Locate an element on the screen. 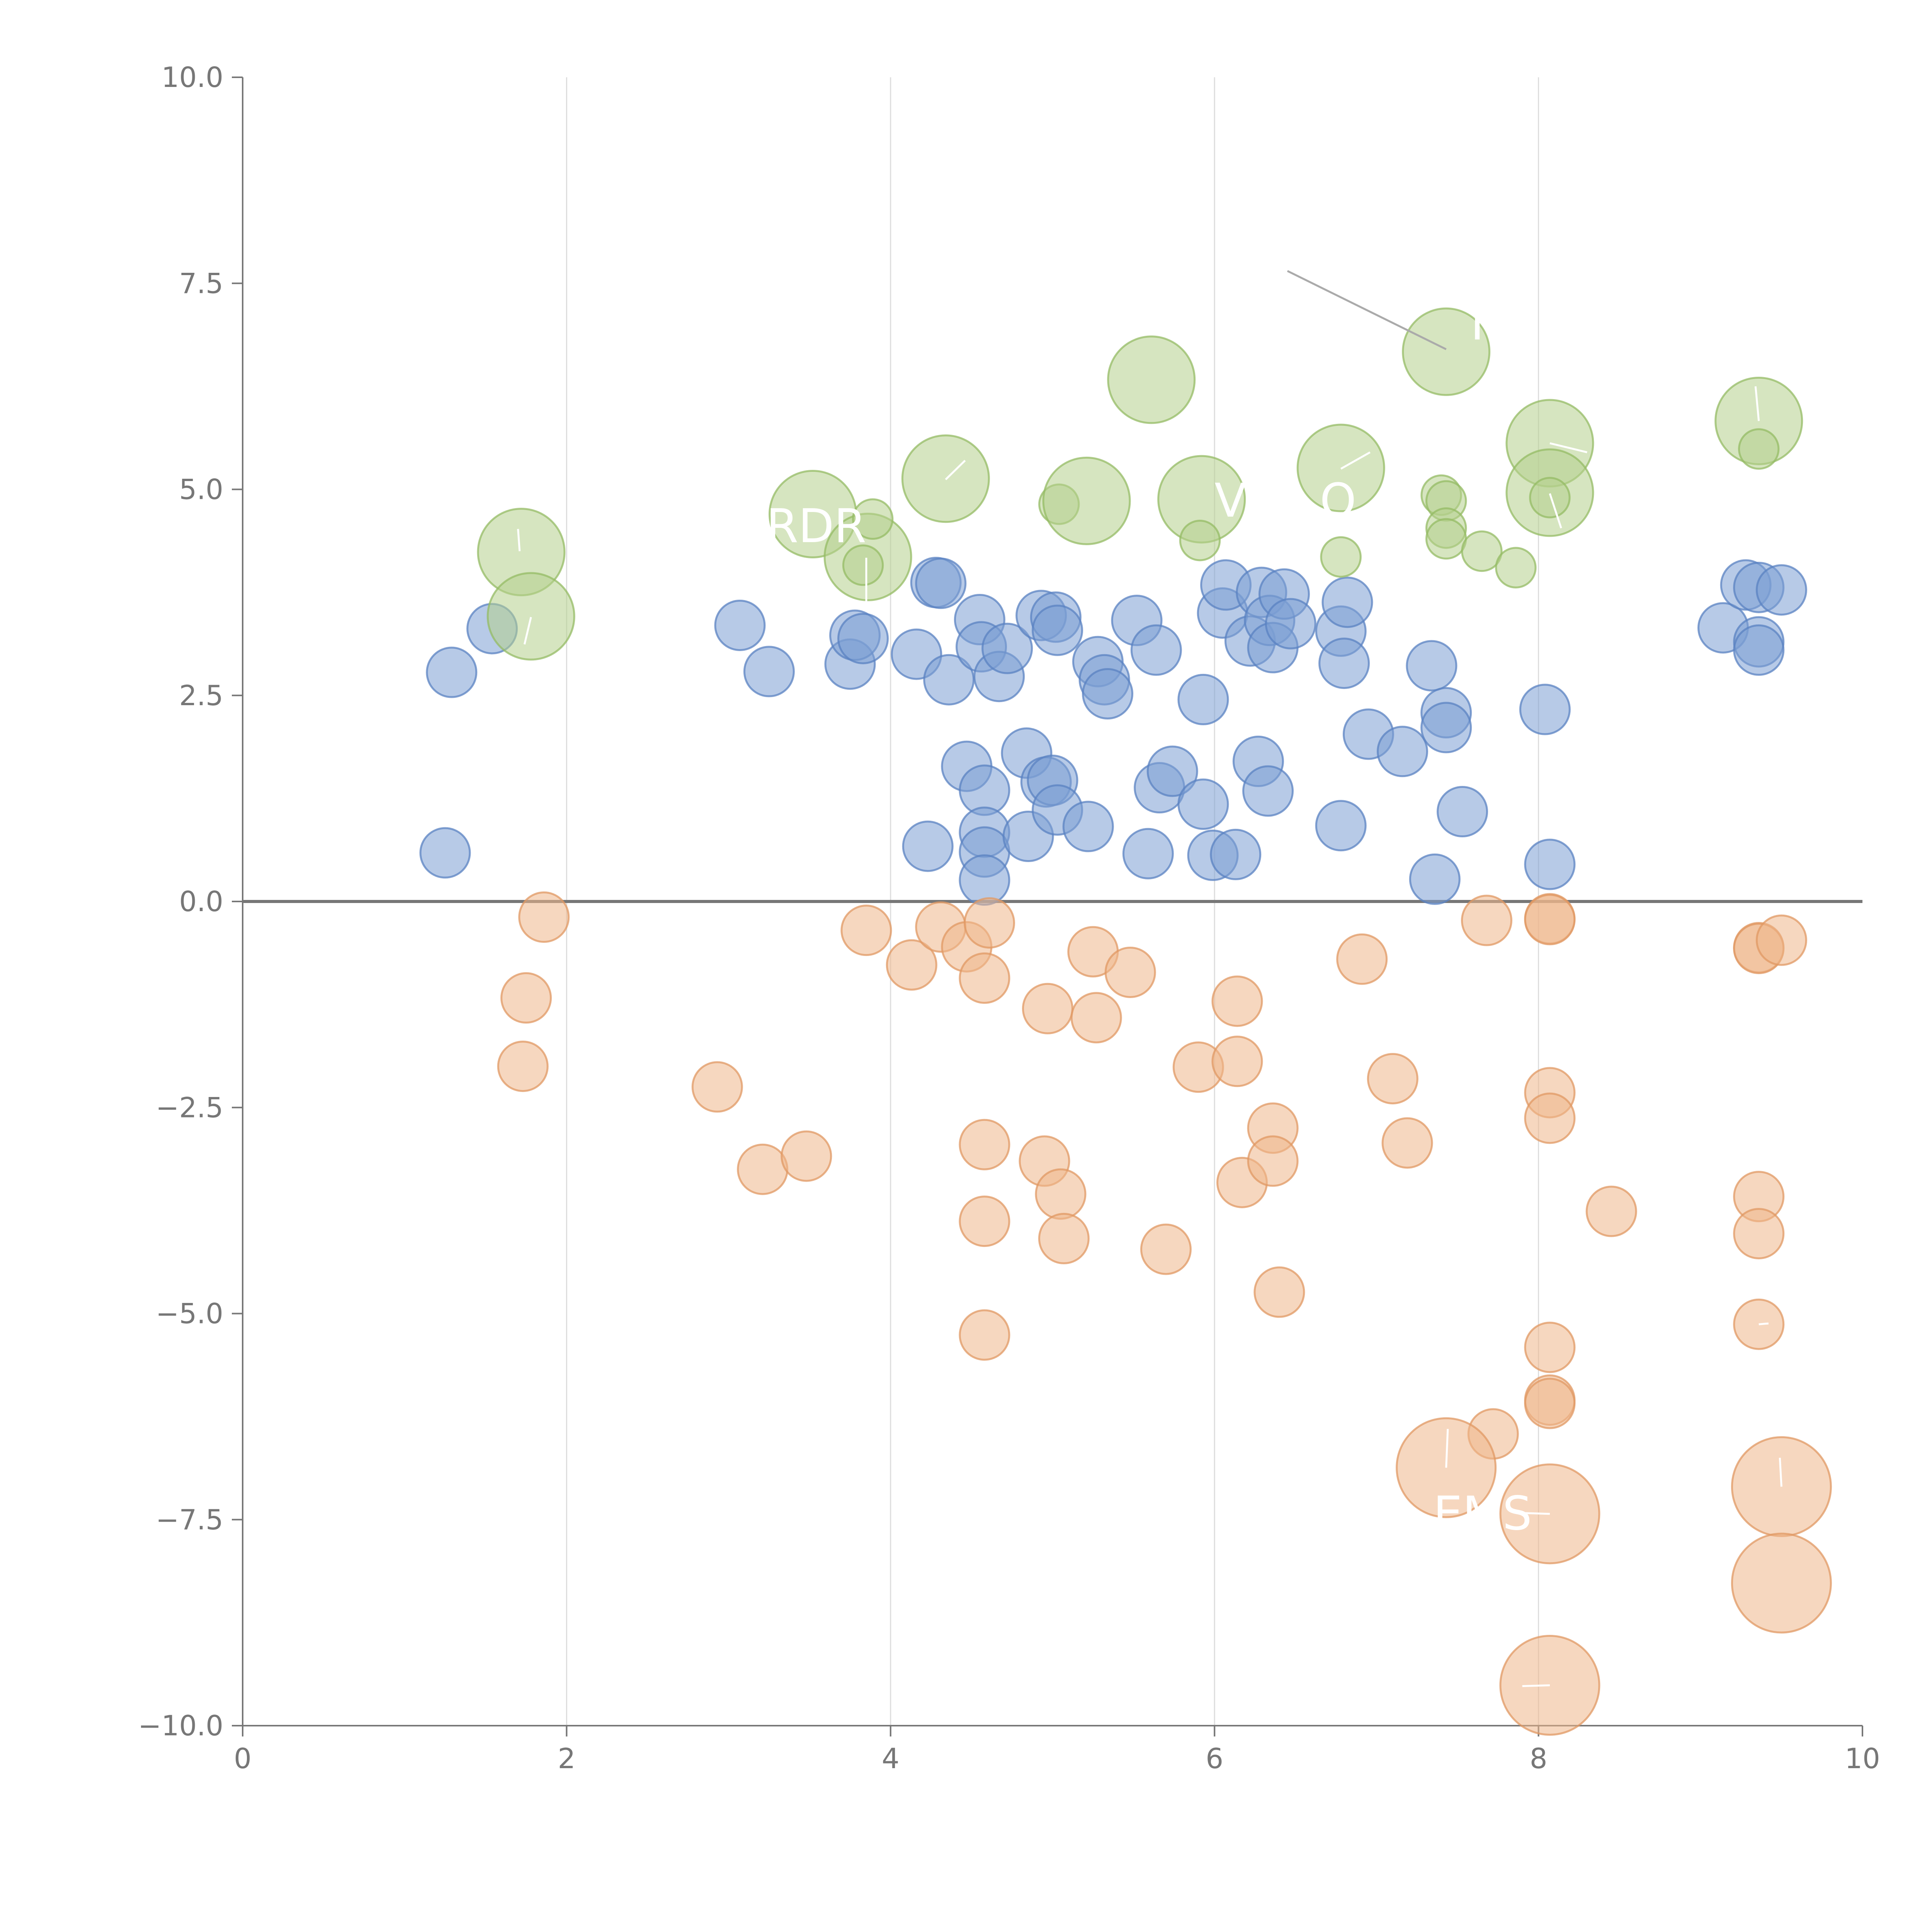 This screenshot has height=1932, width=1932. y-tick-label: −2.5 is located at coordinates (190, 1107).